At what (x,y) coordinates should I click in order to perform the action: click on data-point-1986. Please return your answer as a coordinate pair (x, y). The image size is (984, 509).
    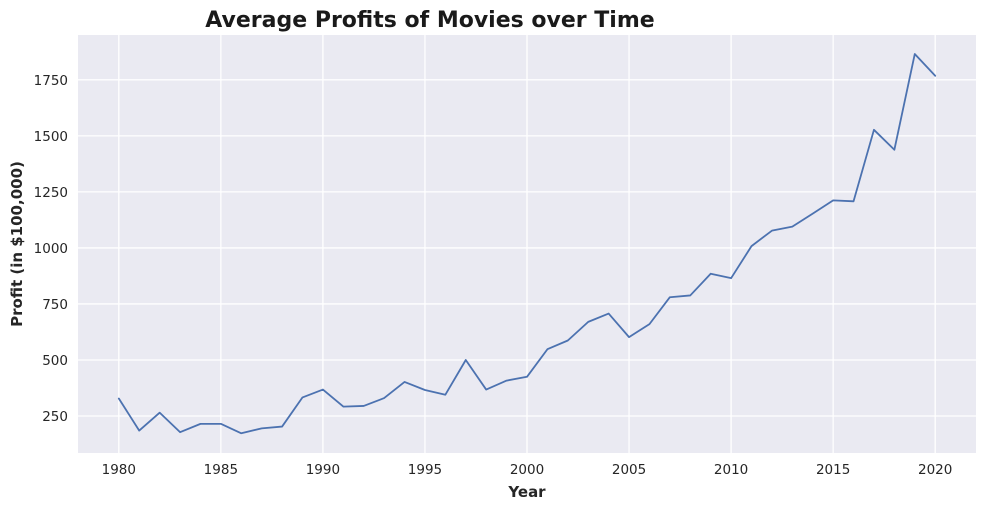
    Looking at the image, I should click on (241, 433).